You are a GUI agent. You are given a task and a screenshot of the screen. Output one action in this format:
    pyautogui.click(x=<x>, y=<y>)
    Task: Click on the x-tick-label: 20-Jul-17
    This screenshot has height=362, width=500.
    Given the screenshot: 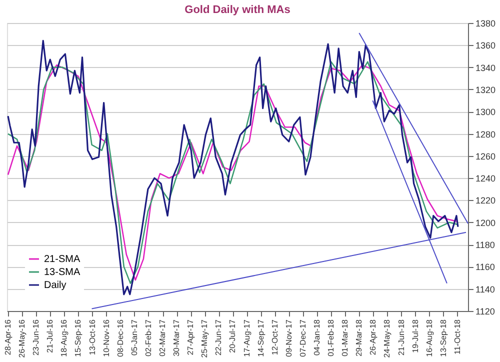 What is the action you would take?
    pyautogui.click(x=233, y=335)
    